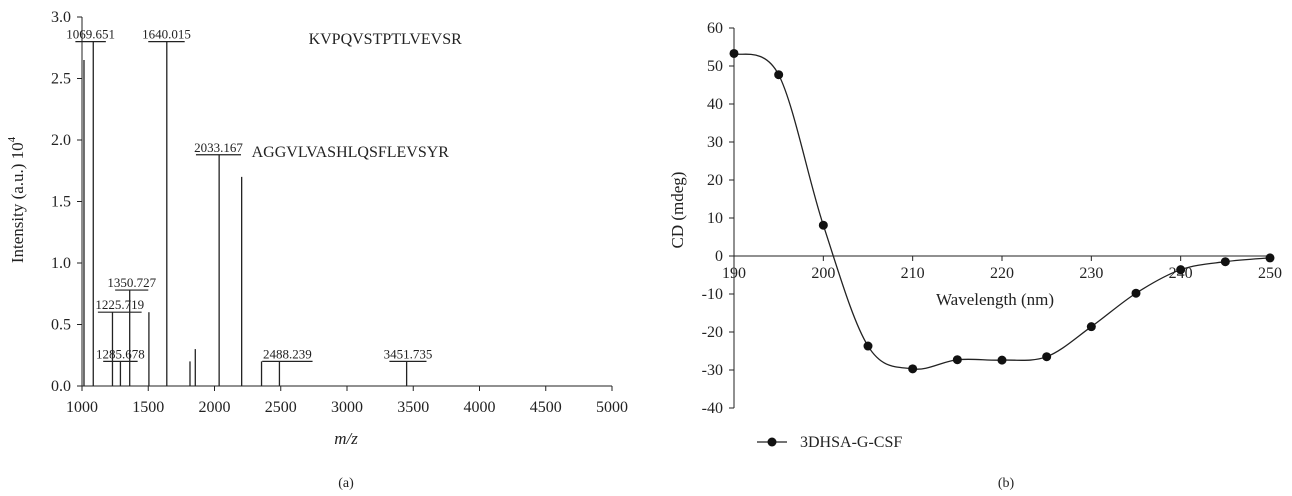 The image size is (1292, 496). What do you see at coordinates (61, 202) in the screenshot?
I see `chart-a-y-tick-label: 1.5` at bounding box center [61, 202].